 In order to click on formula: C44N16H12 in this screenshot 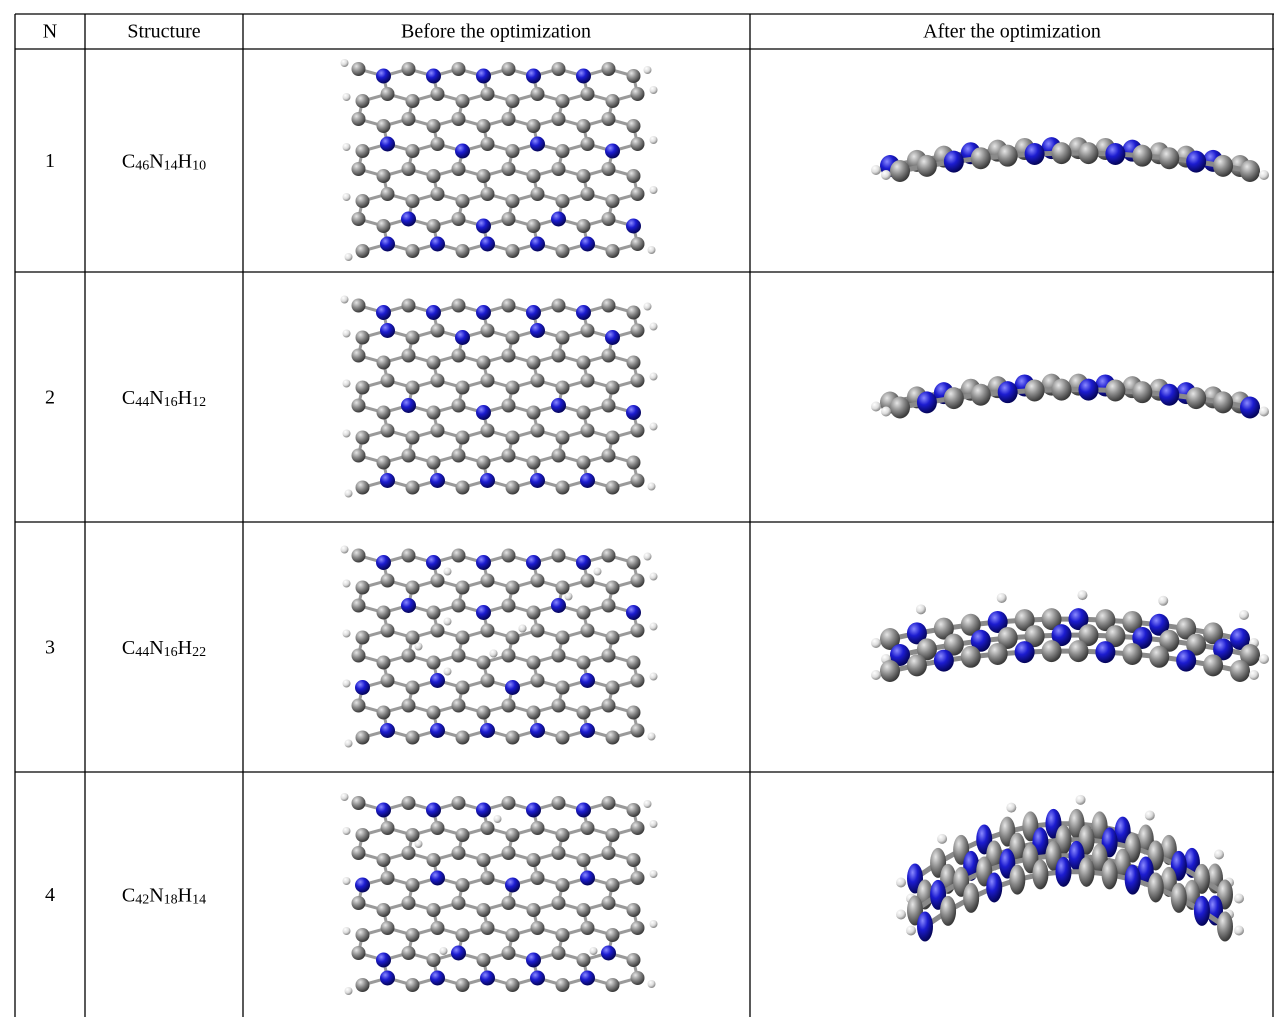, I will do `click(164, 399)`.